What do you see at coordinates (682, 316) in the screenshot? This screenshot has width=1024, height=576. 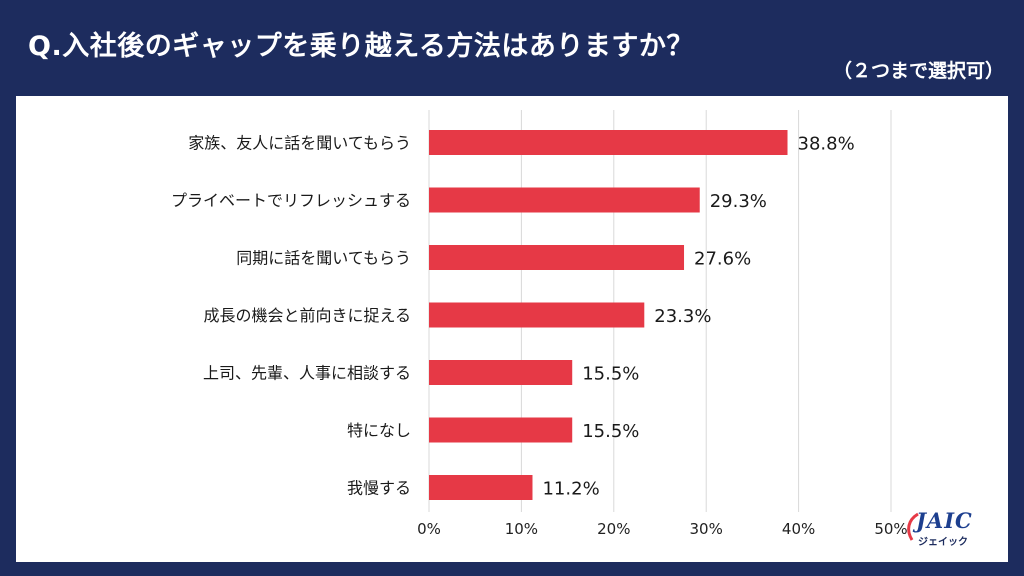 I see `data-label: 23.3%` at bounding box center [682, 316].